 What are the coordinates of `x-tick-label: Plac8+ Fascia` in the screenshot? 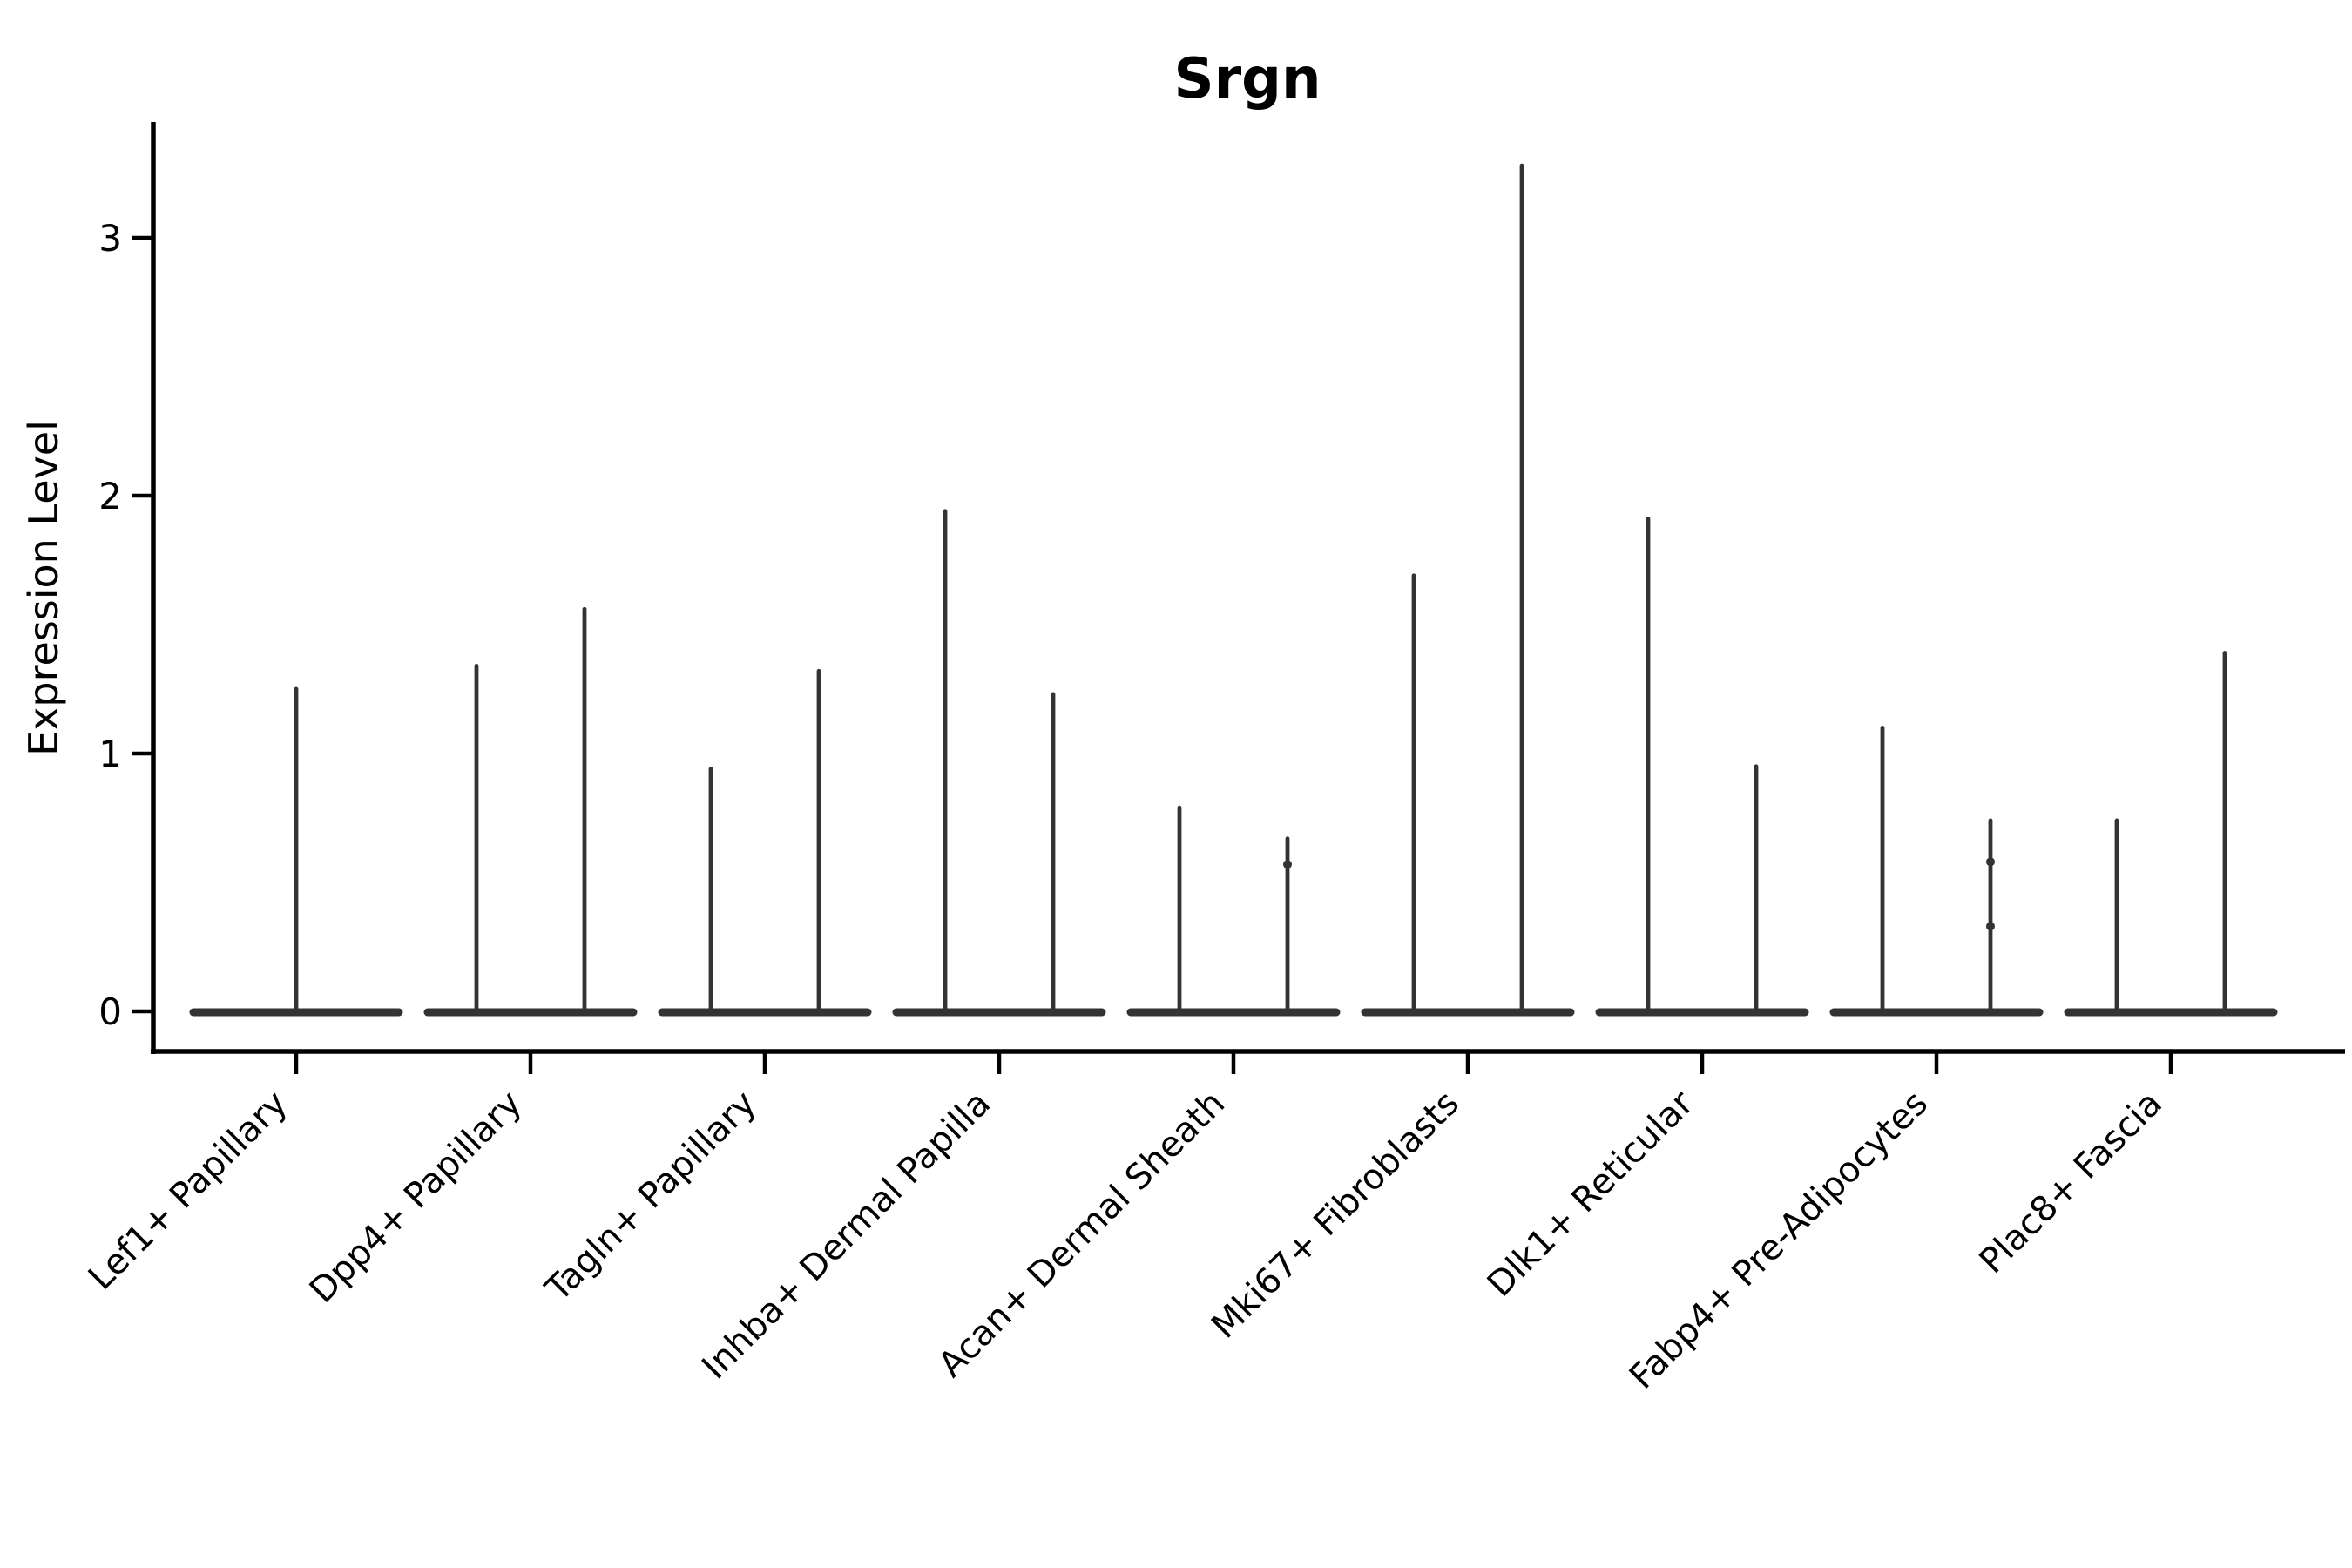 It's located at (2072, 1183).